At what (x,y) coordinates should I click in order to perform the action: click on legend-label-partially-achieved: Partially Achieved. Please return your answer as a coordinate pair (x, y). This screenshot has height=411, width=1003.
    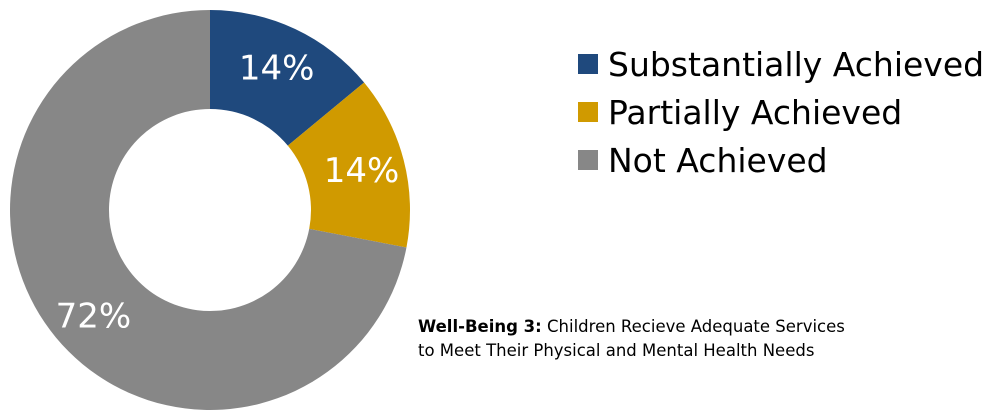
    Looking at the image, I should click on (755, 112).